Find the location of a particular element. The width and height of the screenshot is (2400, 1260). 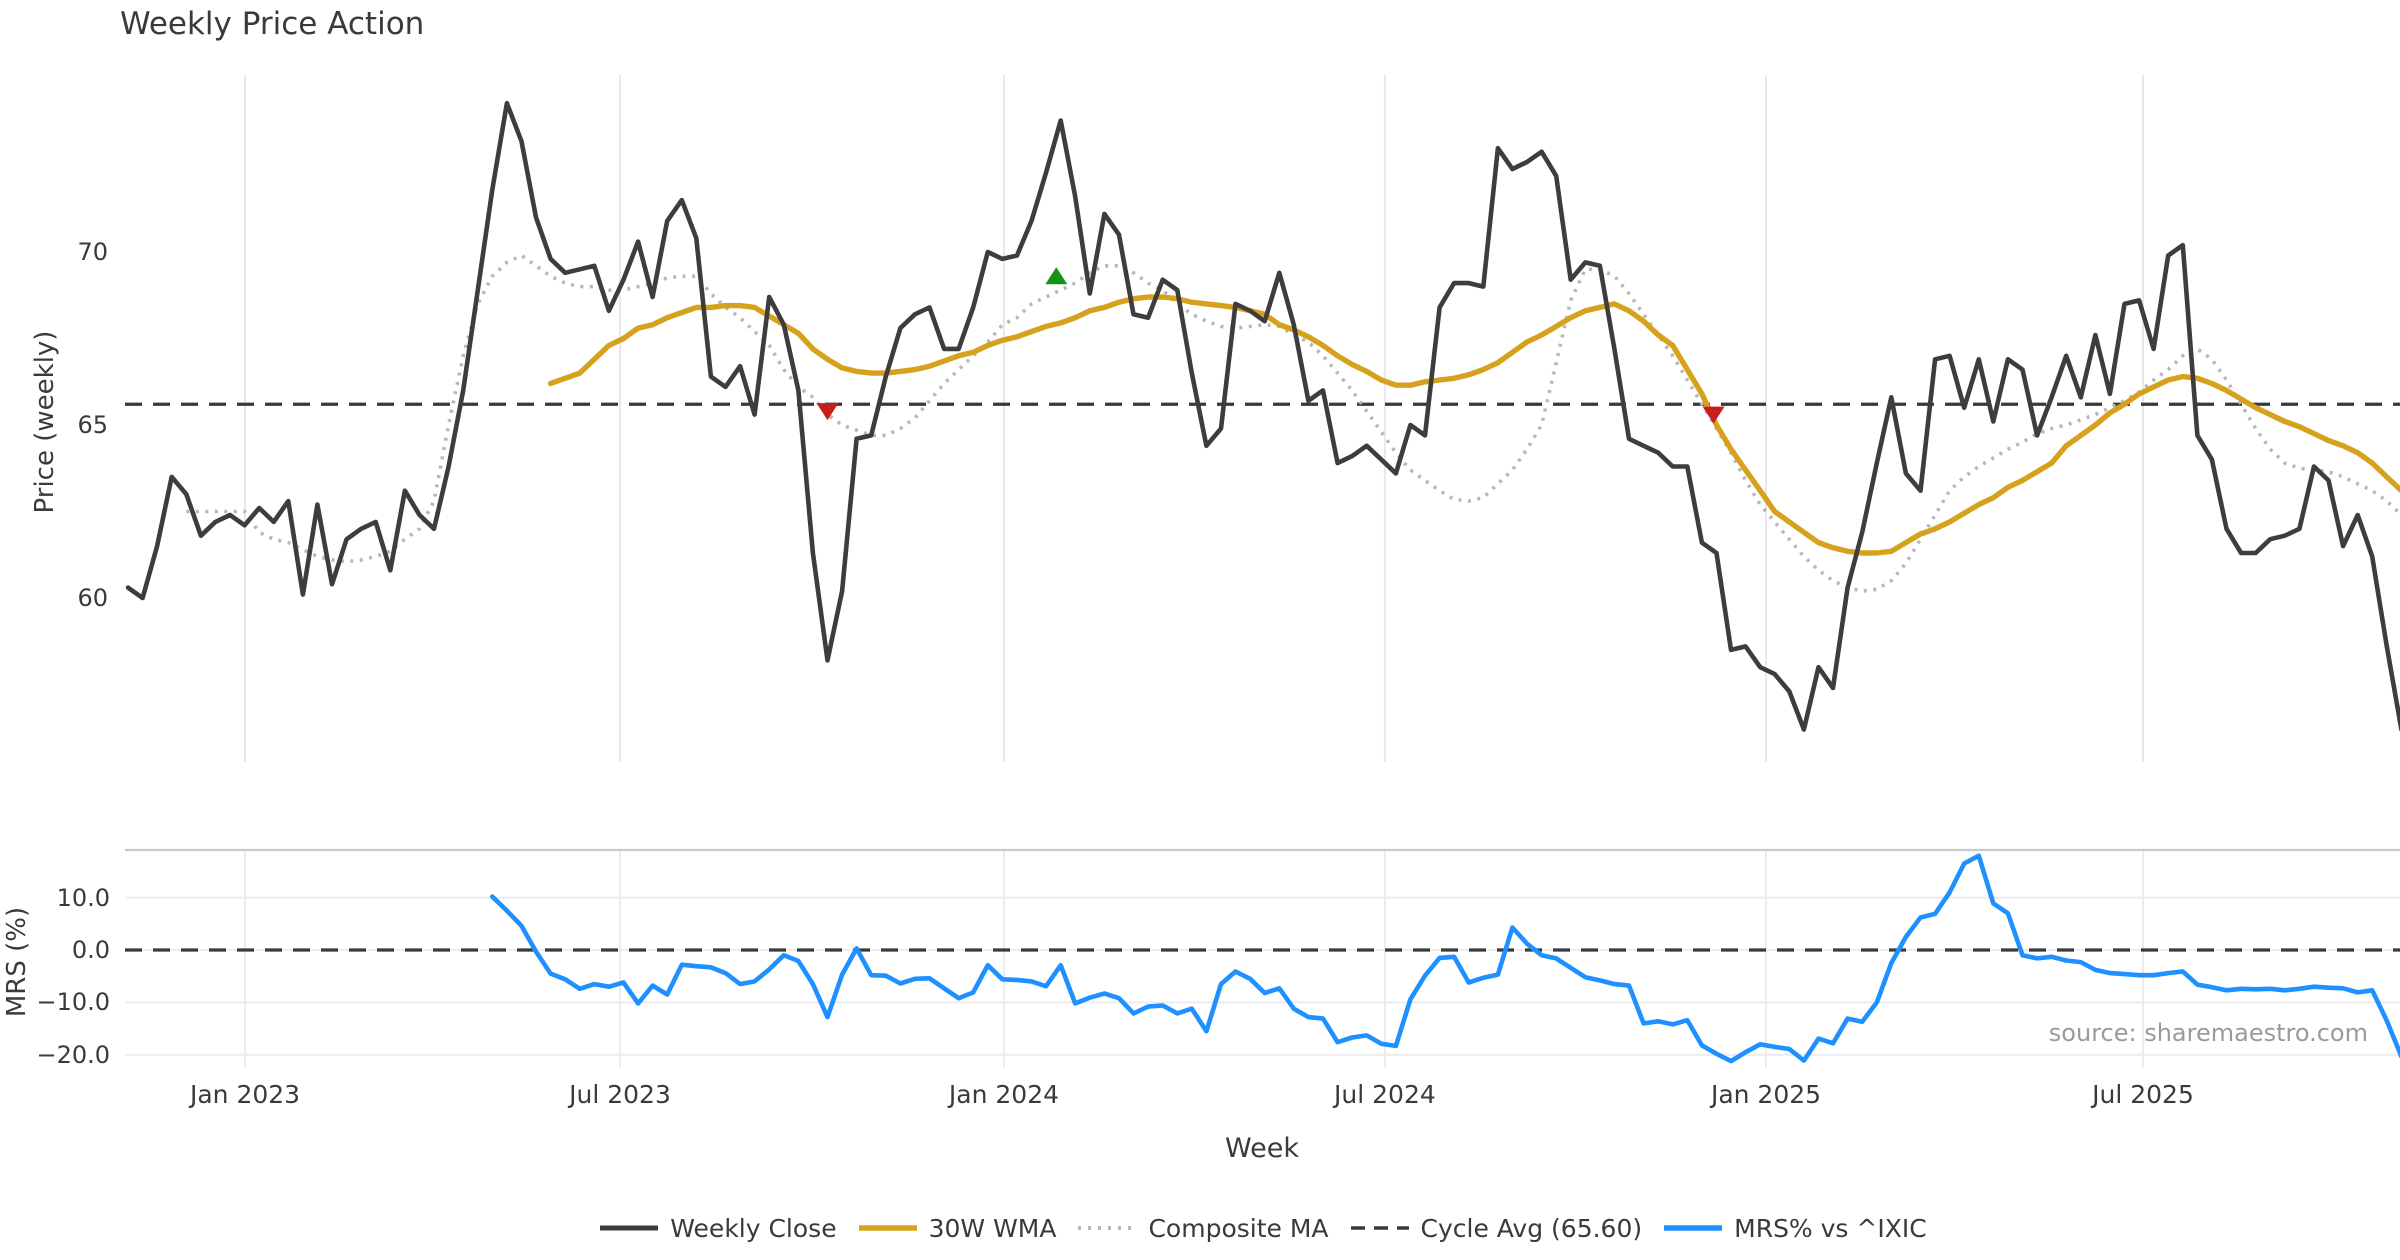

mrs-ytick-0: 0.0 is located at coordinates (90, 950).